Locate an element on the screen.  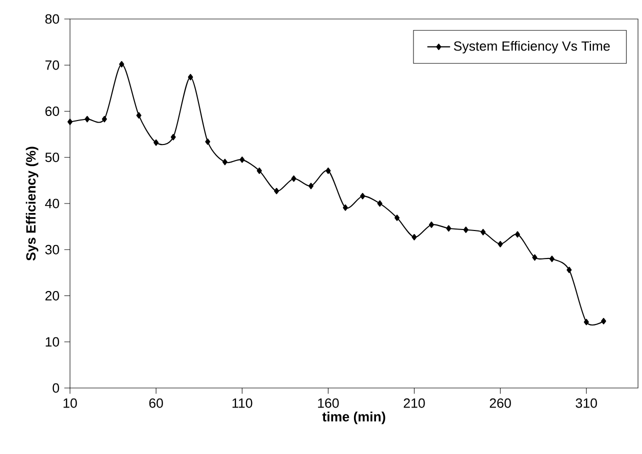
y-tick-label: 0 is located at coordinates (56, 388).